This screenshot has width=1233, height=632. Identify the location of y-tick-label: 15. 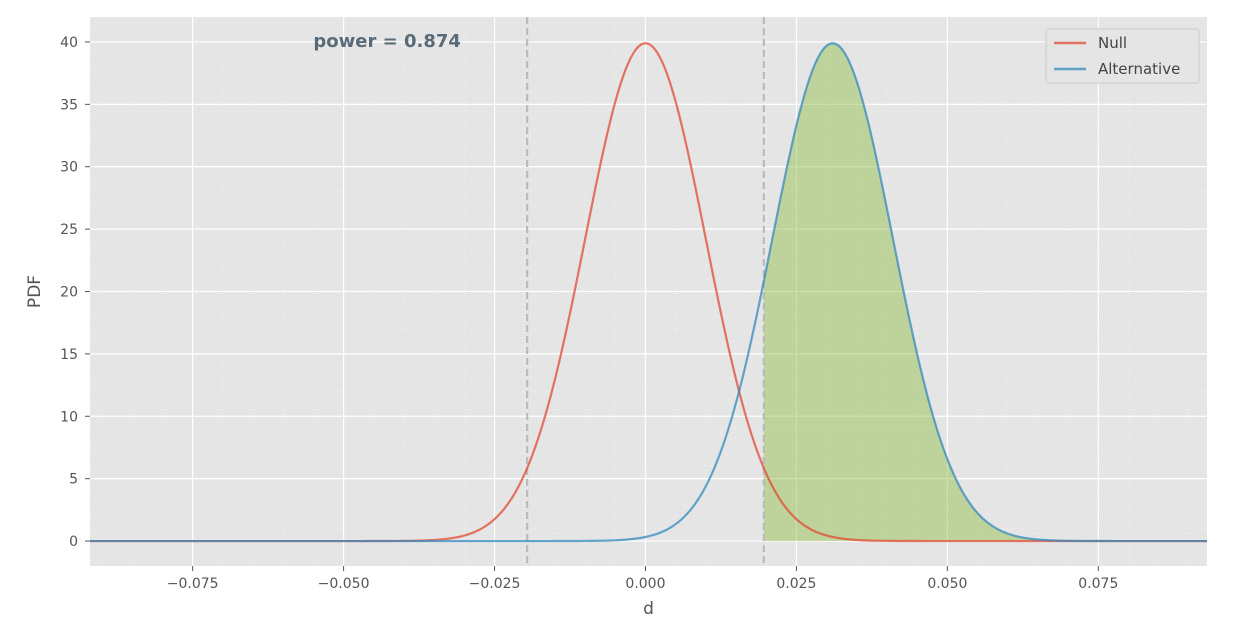
(69, 355).